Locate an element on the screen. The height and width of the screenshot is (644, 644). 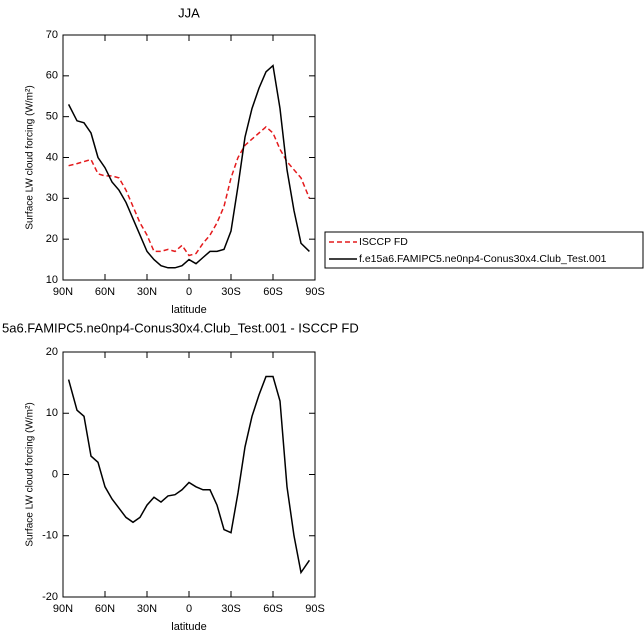
y-tick-label: 60 is located at coordinates (52, 76).